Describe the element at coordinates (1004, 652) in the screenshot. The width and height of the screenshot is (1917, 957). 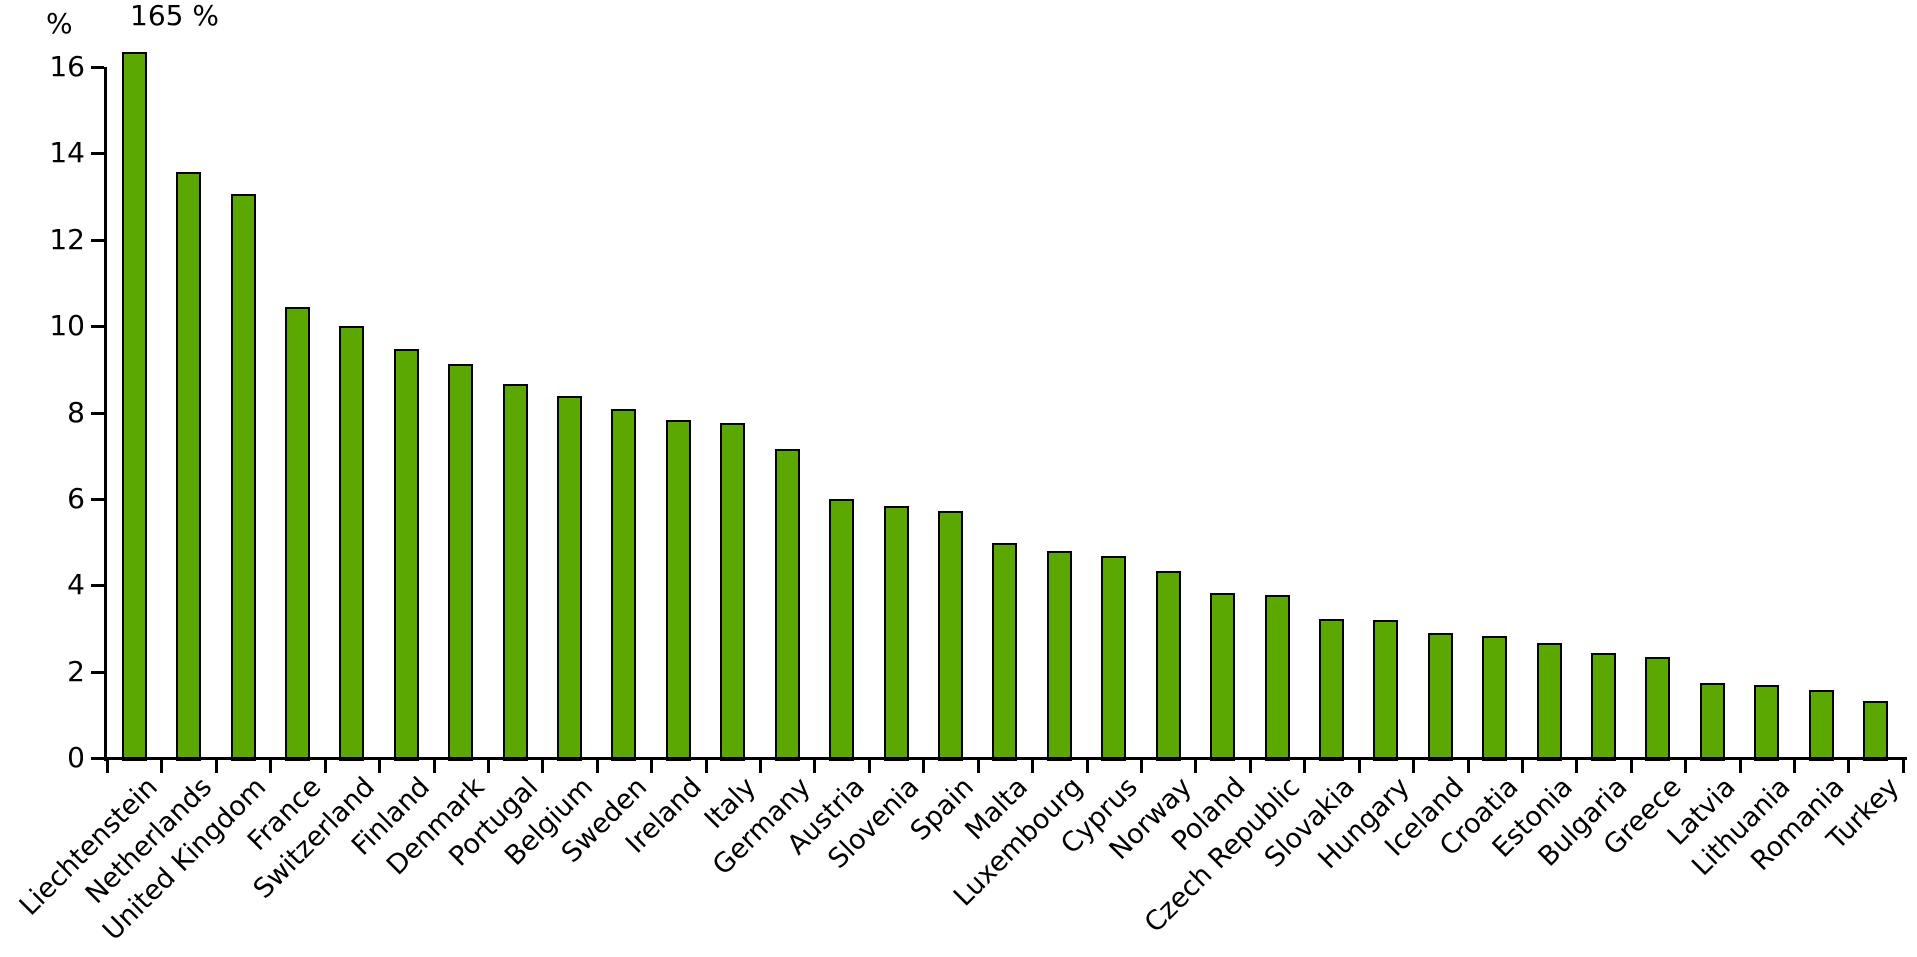
I see `bar-malta` at that location.